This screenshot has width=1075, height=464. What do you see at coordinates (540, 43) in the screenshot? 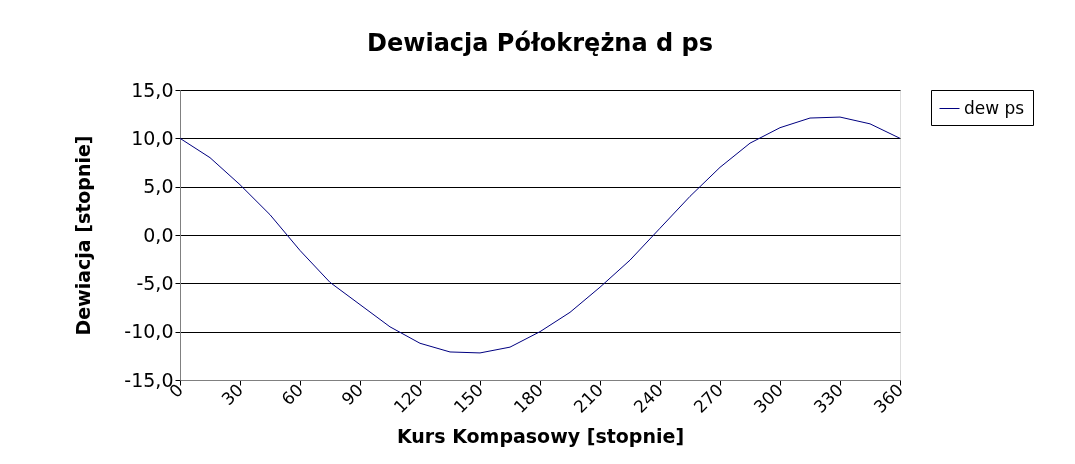
I see `chart-title: Dewiacja Półokrężna d ps` at bounding box center [540, 43].